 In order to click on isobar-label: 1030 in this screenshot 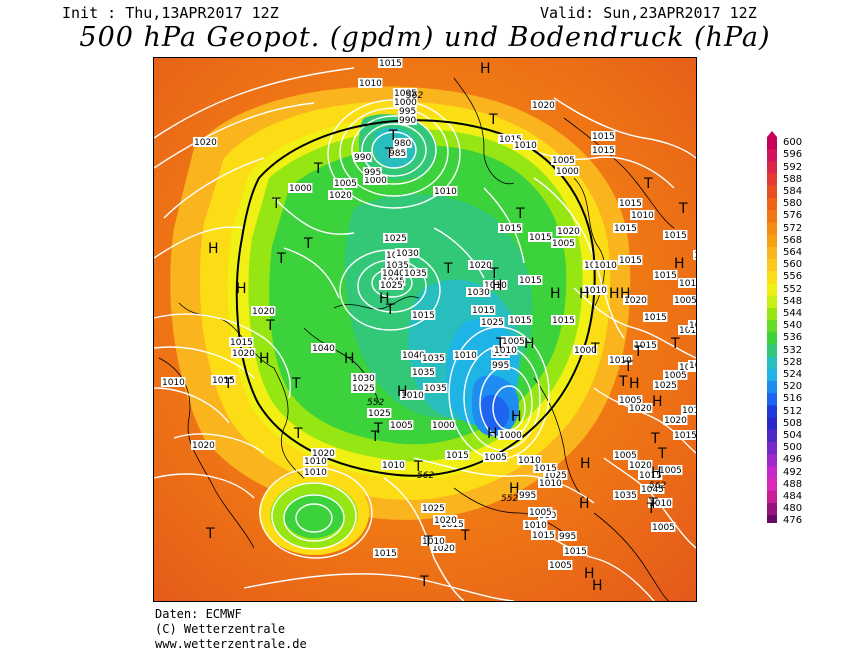, I will do `click(407, 253)`.